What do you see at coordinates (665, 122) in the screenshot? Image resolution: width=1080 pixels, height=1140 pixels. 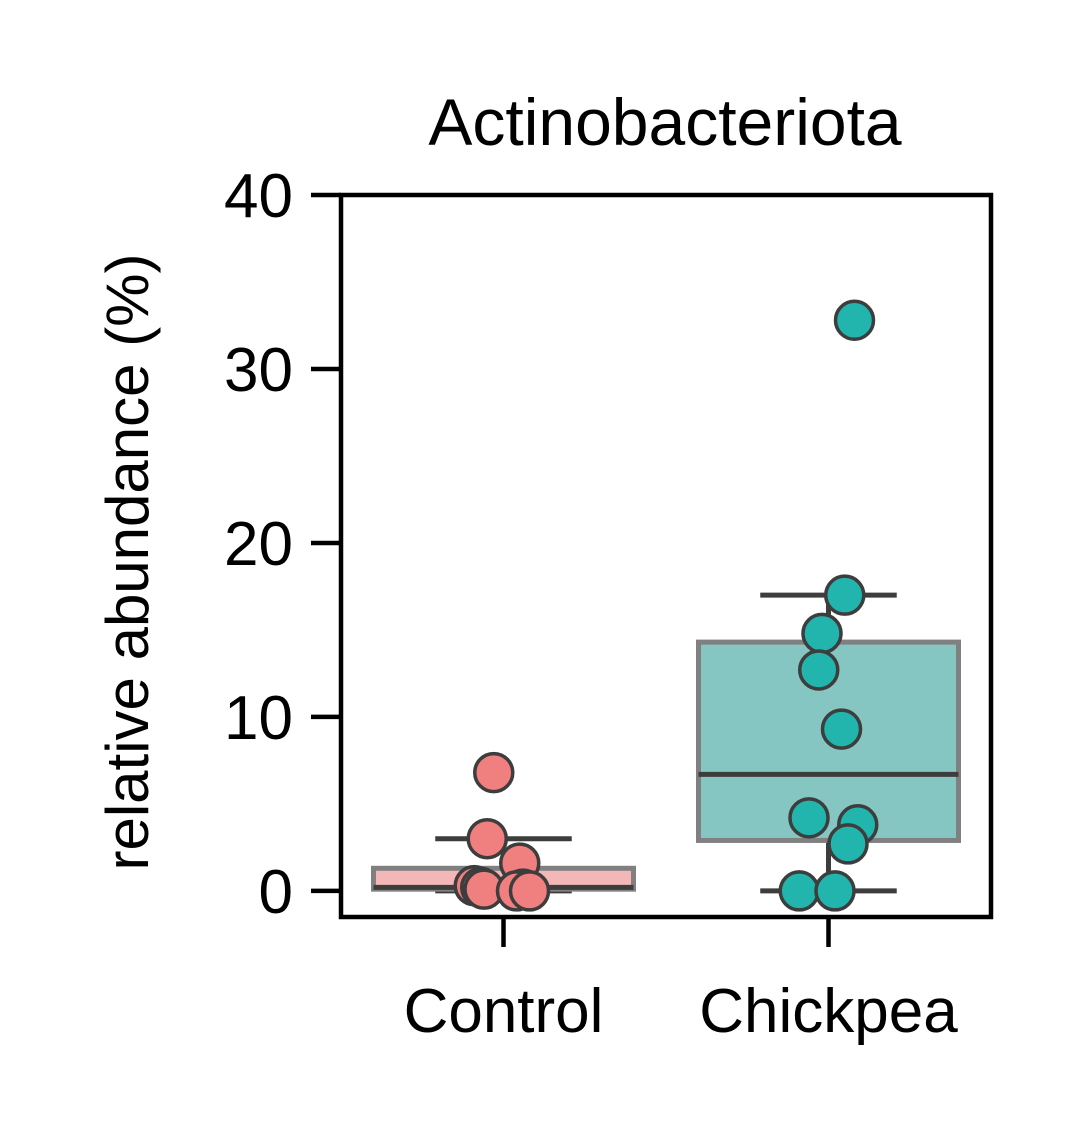 I see `chart-title: Actinobacteriota` at bounding box center [665, 122].